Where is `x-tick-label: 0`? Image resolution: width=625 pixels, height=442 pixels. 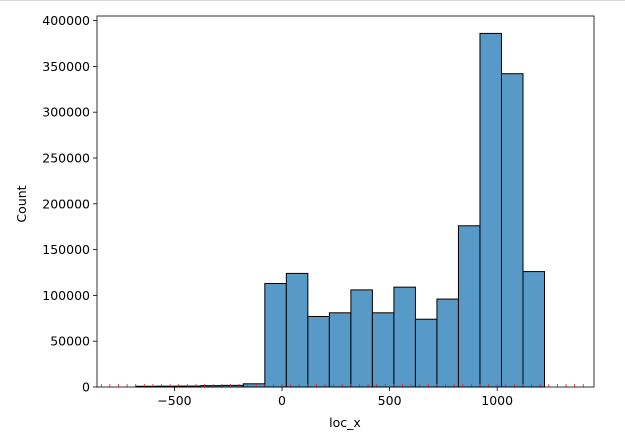 x-tick-label: 0 is located at coordinates (282, 400).